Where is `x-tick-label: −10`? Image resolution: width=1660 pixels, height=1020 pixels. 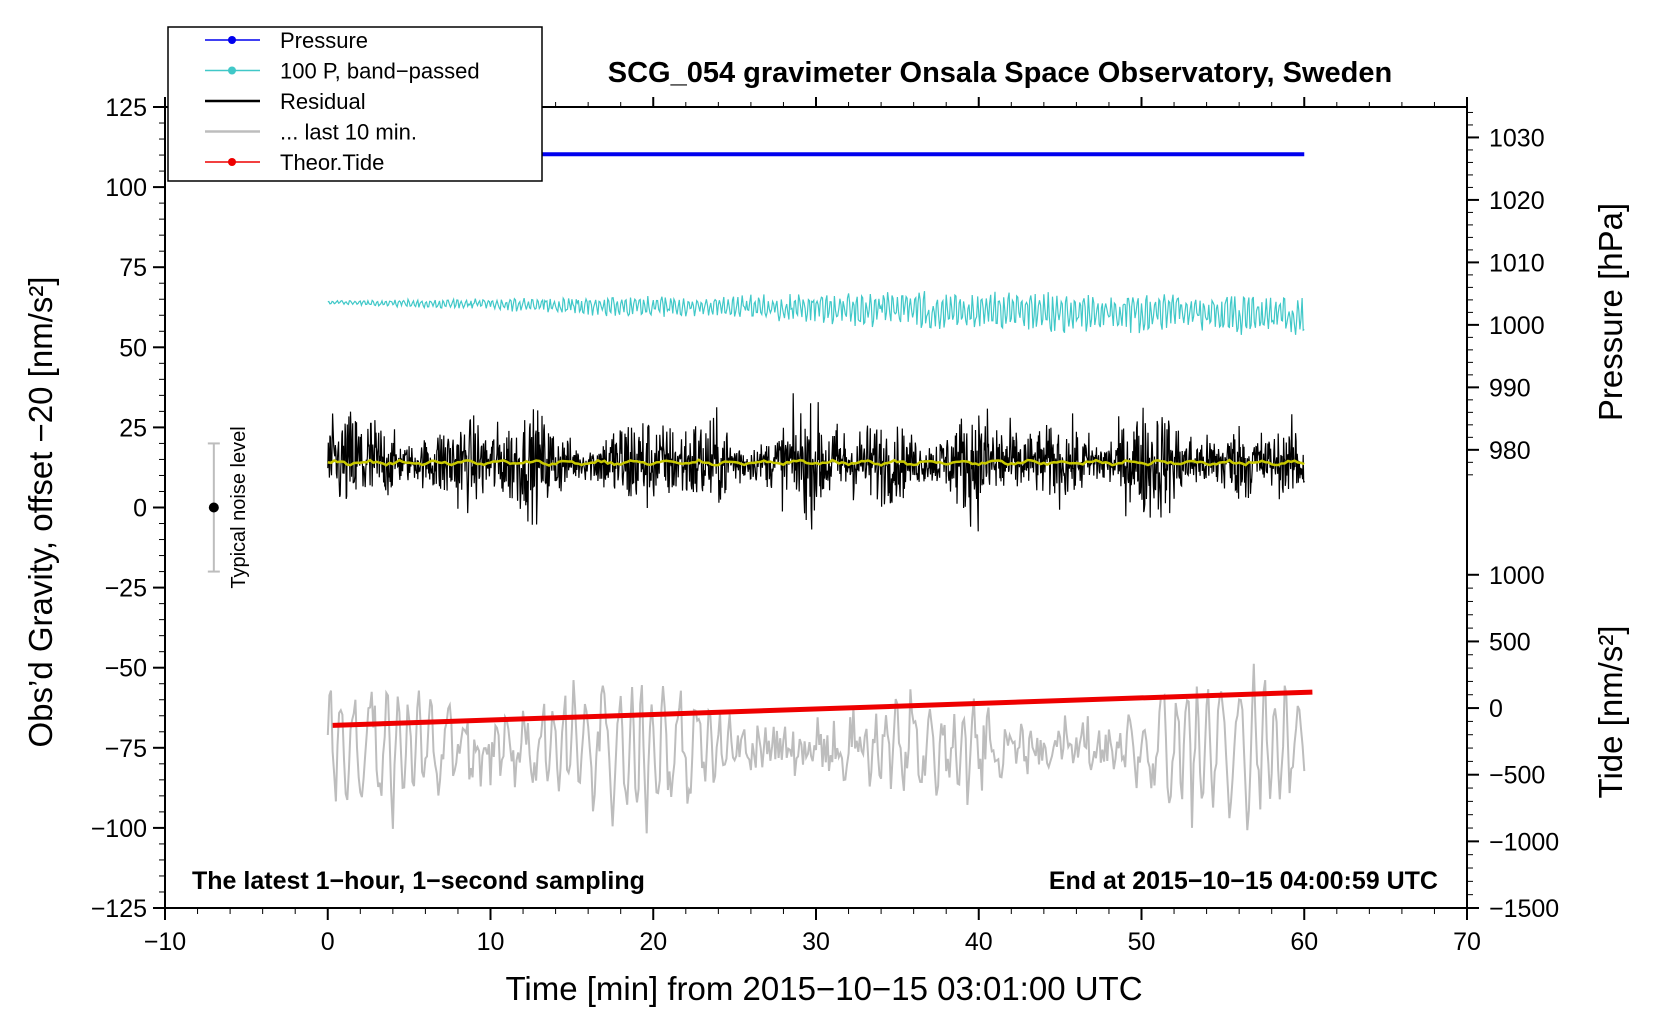 x-tick-label: −10 is located at coordinates (165, 942).